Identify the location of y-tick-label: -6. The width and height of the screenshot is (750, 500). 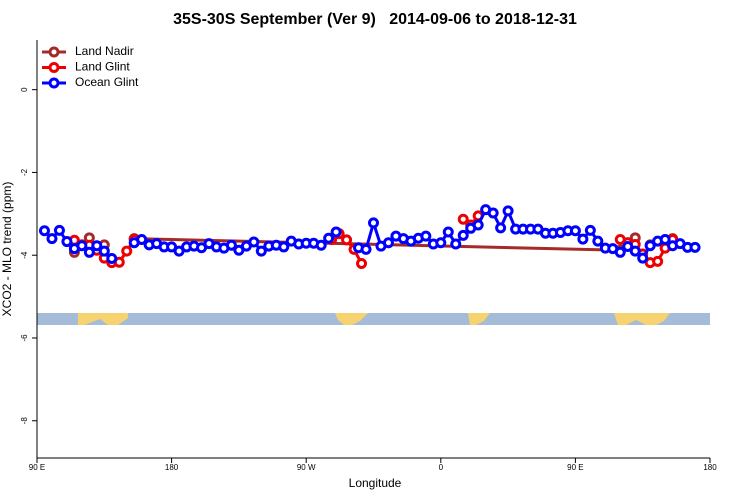
(24, 338).